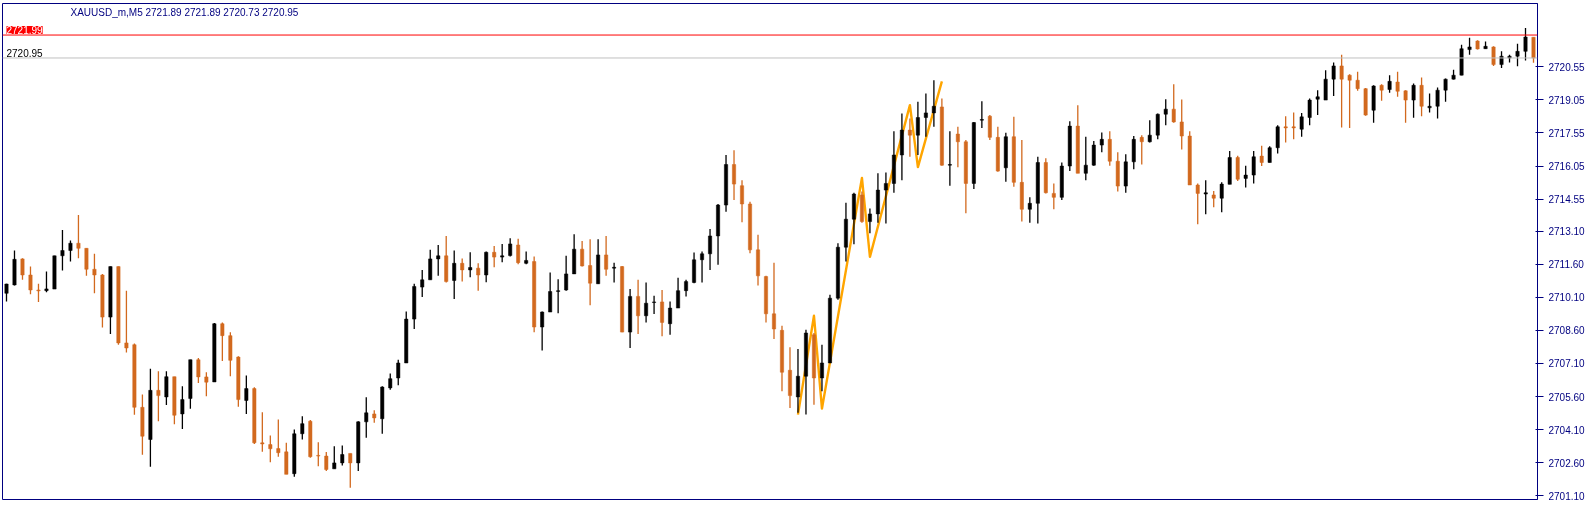 The width and height of the screenshot is (1587, 511). Describe the element at coordinates (1567, 331) in the screenshot. I see `y-tick-label: 2708.60` at that location.